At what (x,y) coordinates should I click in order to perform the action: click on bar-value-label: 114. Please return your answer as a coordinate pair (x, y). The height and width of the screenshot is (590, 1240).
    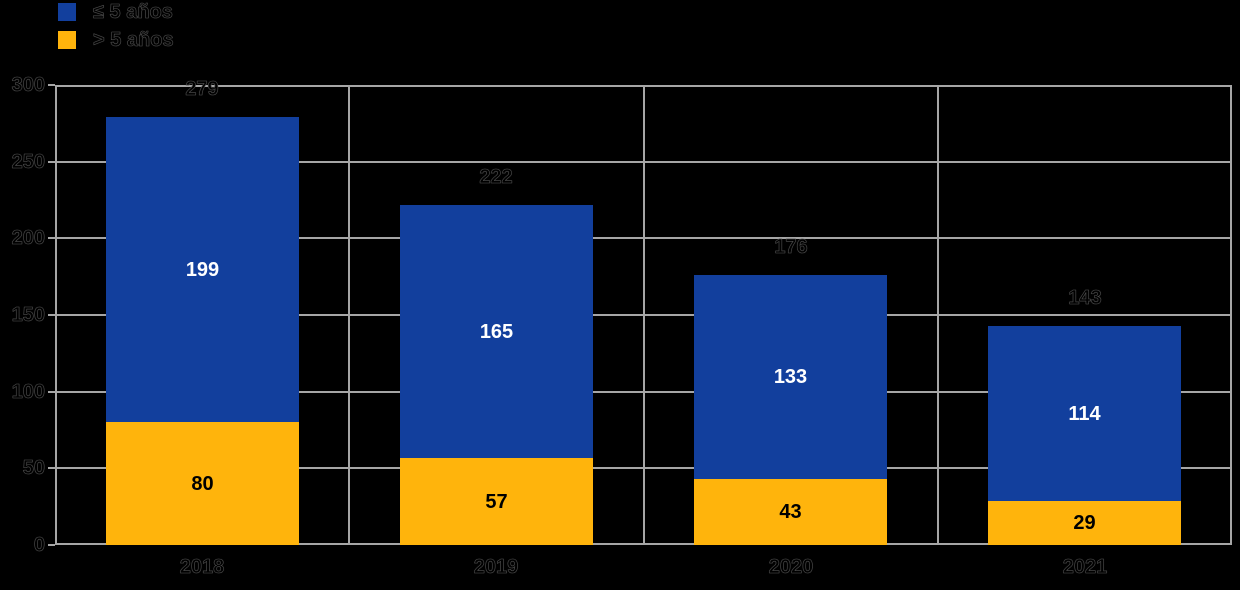
    Looking at the image, I should click on (1084, 413).